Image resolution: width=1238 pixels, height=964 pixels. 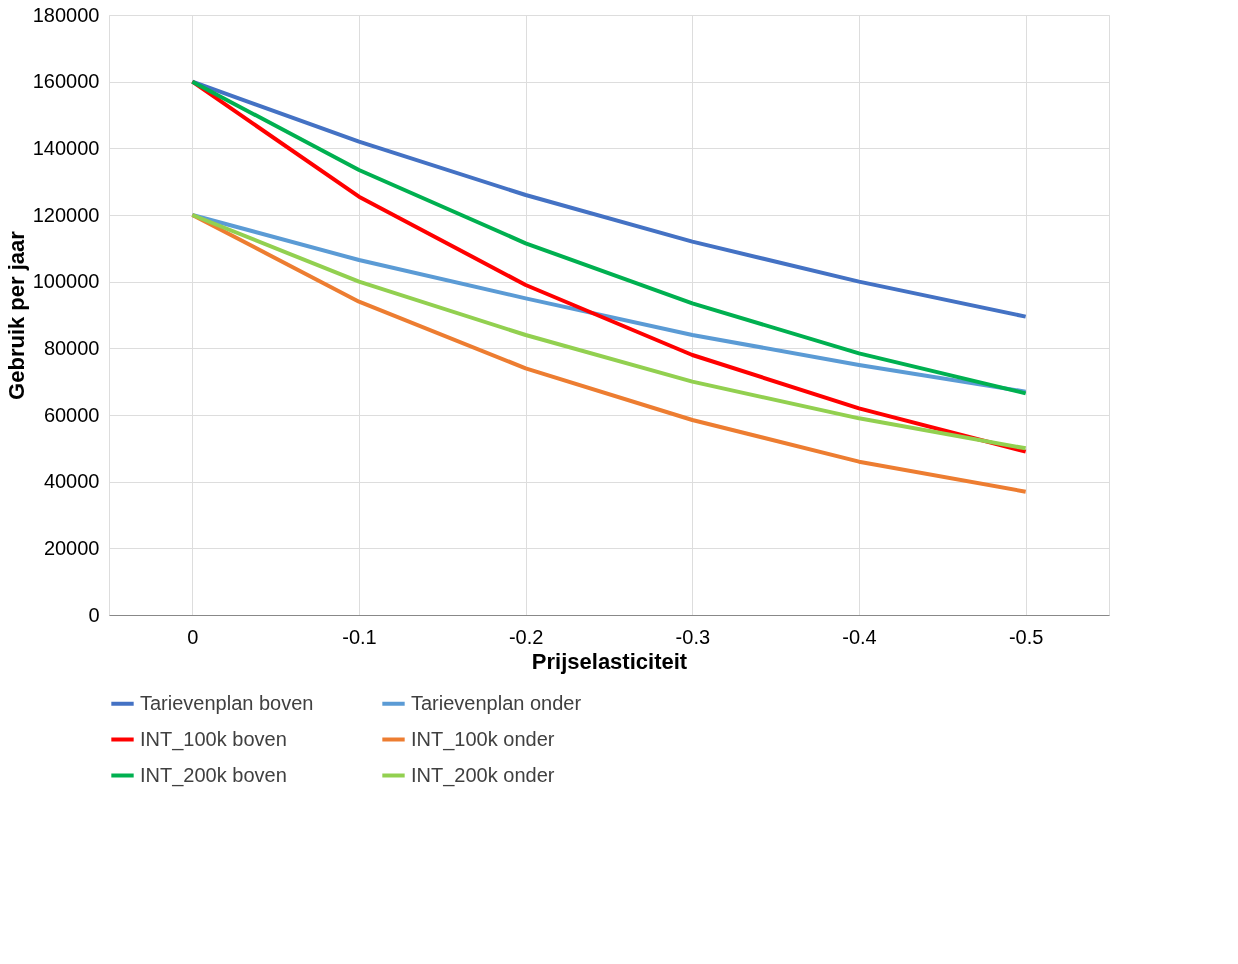 I want to click on y-tick-label: 160000, so click(x=66, y=81).